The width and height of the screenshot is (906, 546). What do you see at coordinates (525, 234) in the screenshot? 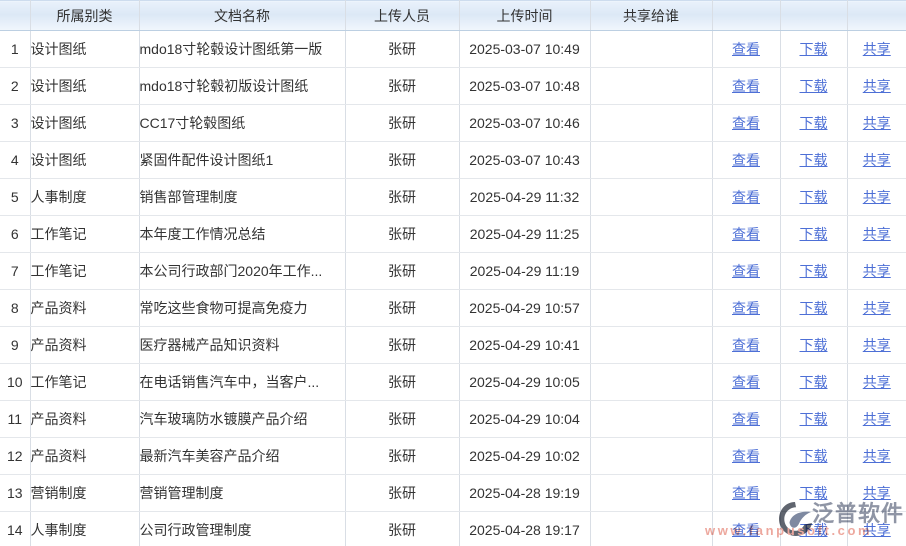
I see `upload-time-cell: 2025-04-29 11:25` at bounding box center [525, 234].